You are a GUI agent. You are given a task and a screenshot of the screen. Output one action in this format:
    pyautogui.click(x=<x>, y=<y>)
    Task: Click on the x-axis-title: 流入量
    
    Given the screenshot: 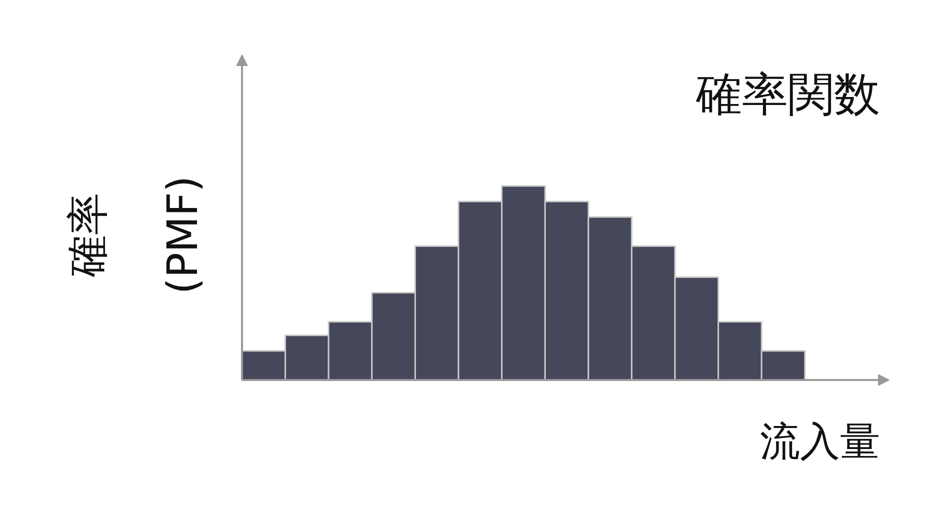 What is the action you would take?
    pyautogui.click(x=820, y=442)
    